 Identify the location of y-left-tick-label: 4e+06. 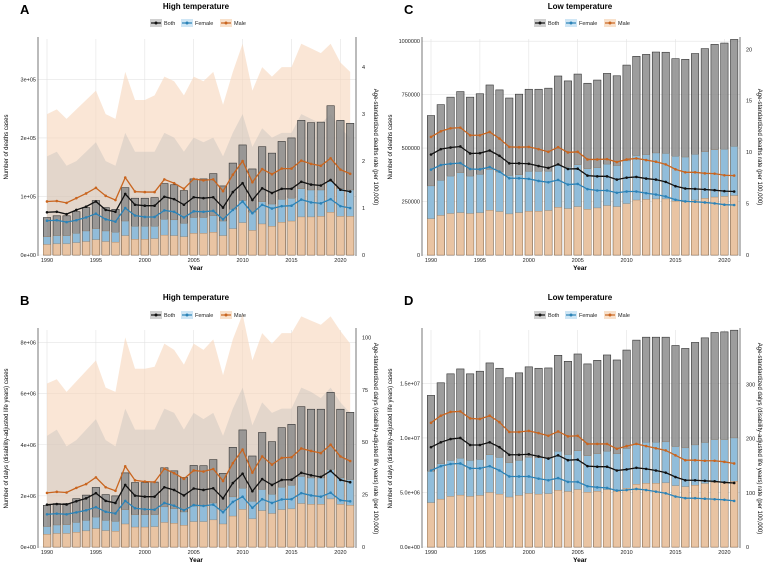
(28, 446).